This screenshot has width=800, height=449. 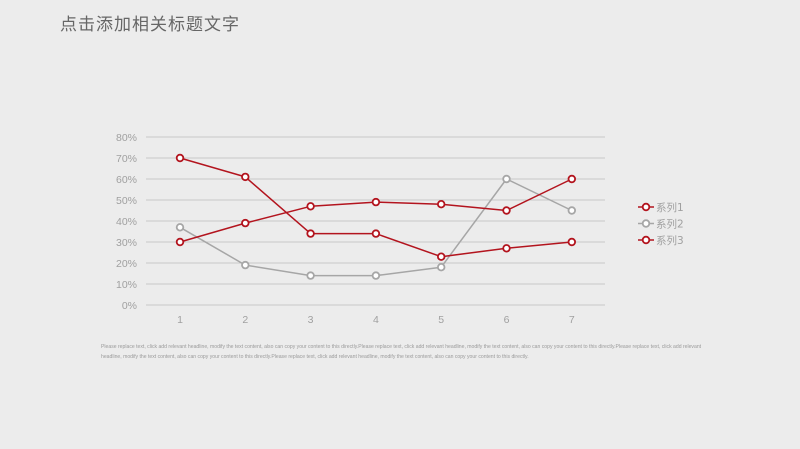 What do you see at coordinates (376, 320) in the screenshot?
I see `x-tick-label: 4` at bounding box center [376, 320].